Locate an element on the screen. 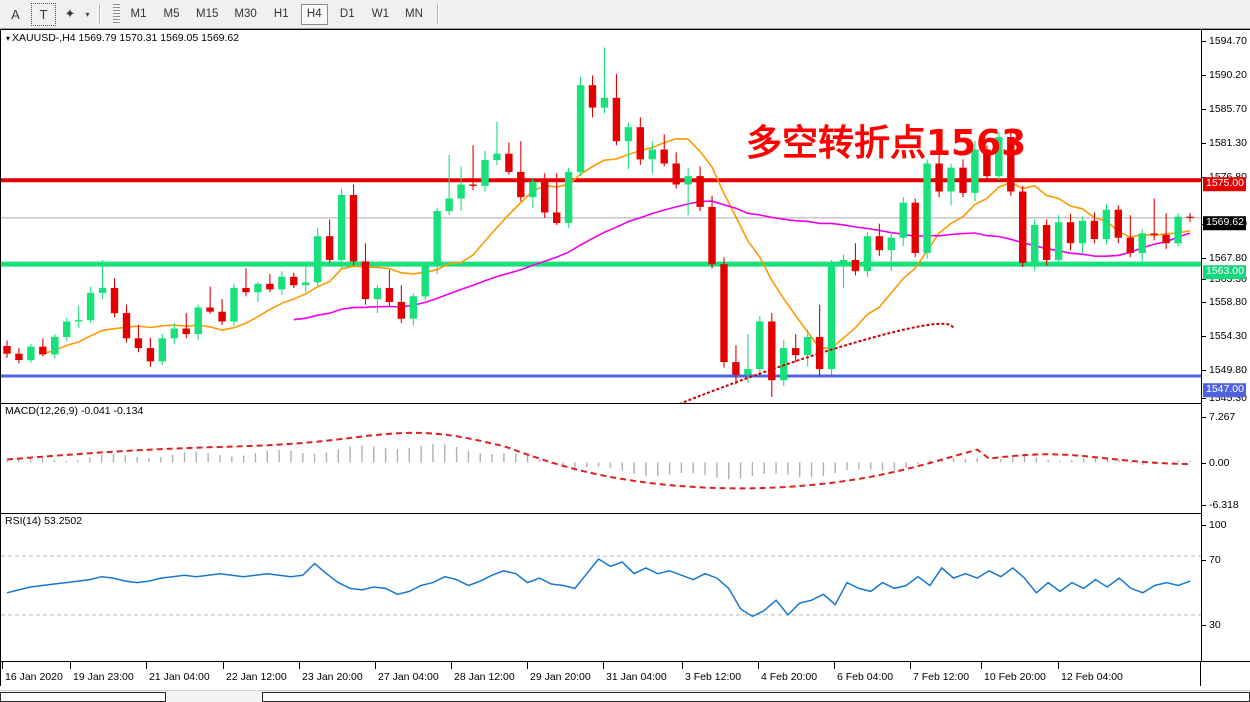 The height and width of the screenshot is (702, 1250). timeframe-label: W1 is located at coordinates (380, 14).